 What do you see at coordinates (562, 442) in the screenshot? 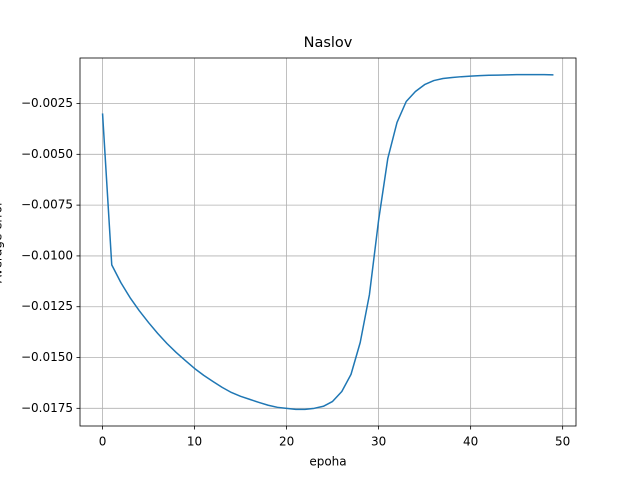
I see `x-tick-label: 50` at bounding box center [562, 442].